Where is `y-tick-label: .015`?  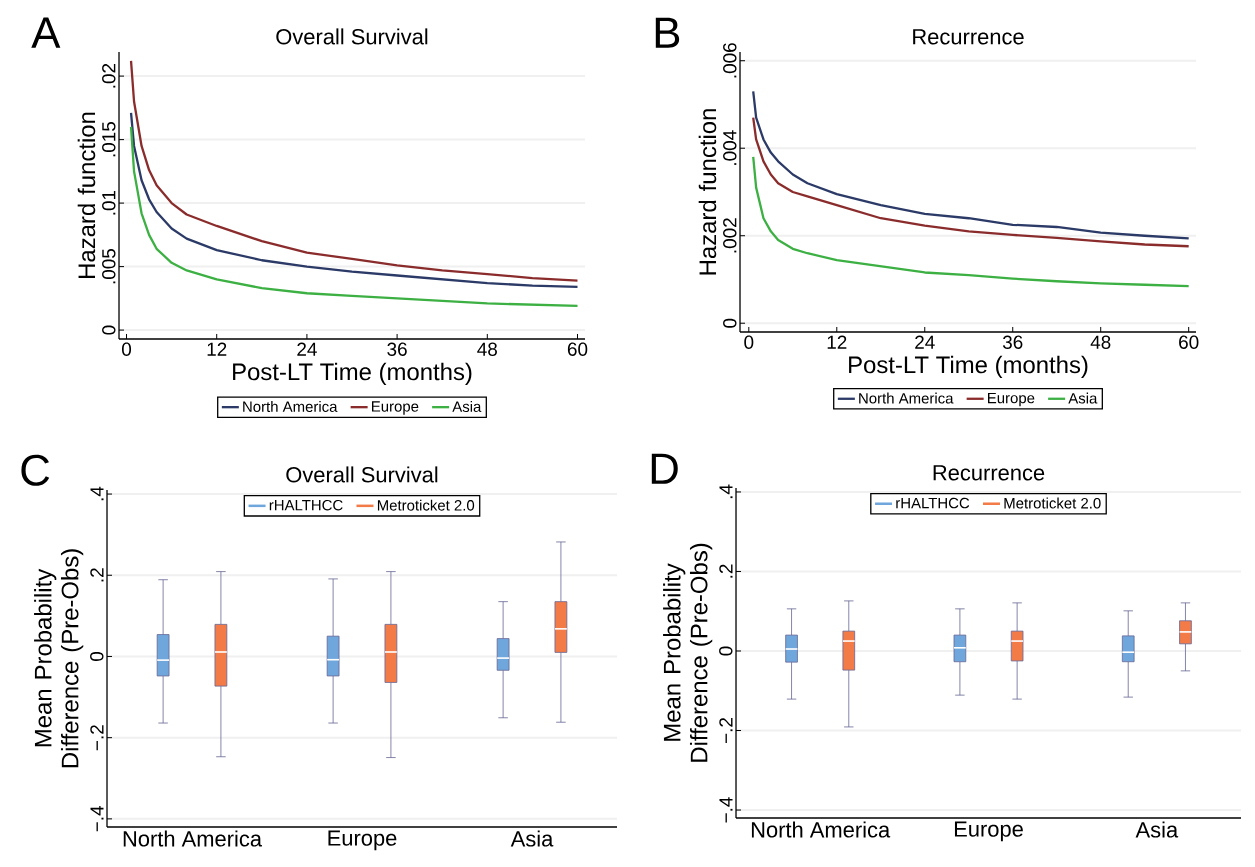 y-tick-label: .015 is located at coordinates (109, 139).